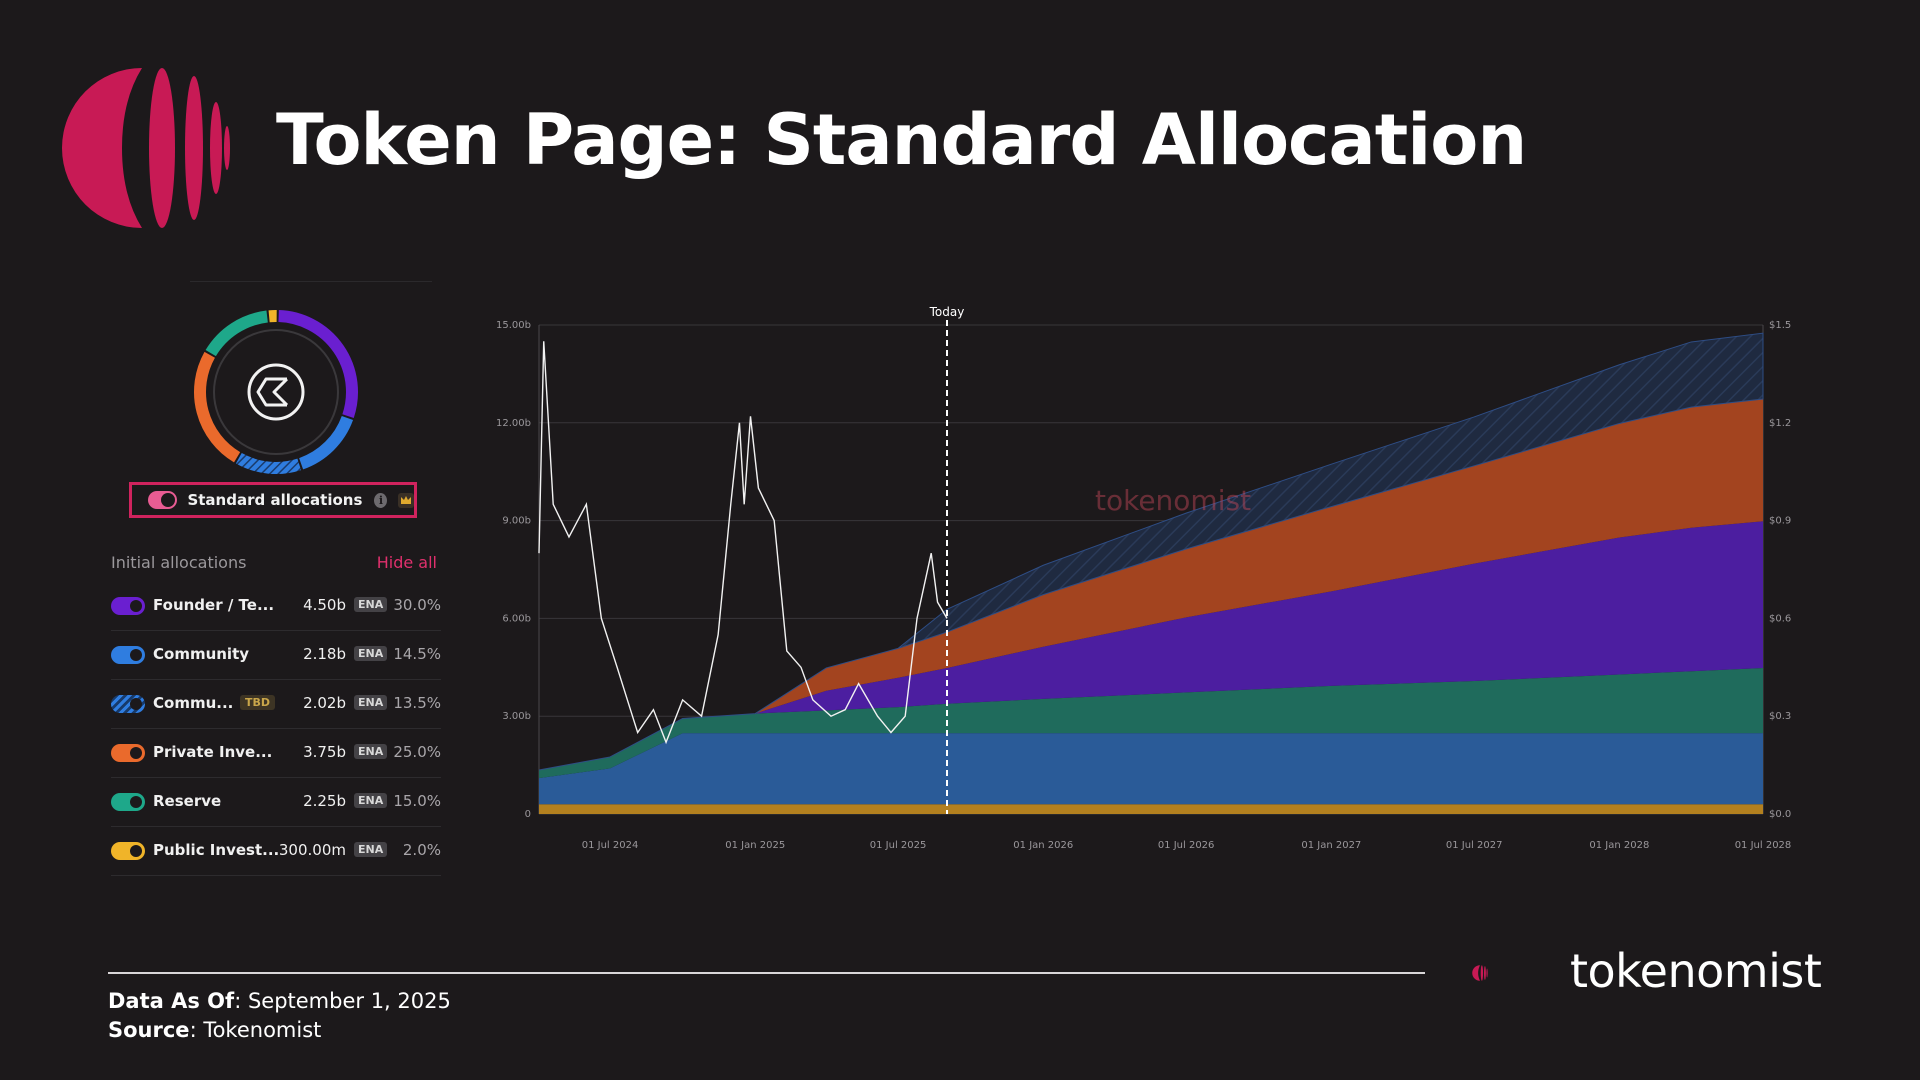 The height and width of the screenshot is (1080, 1920). I want to click on x-tick-label: 01 Jan 2027, so click(1331, 845).